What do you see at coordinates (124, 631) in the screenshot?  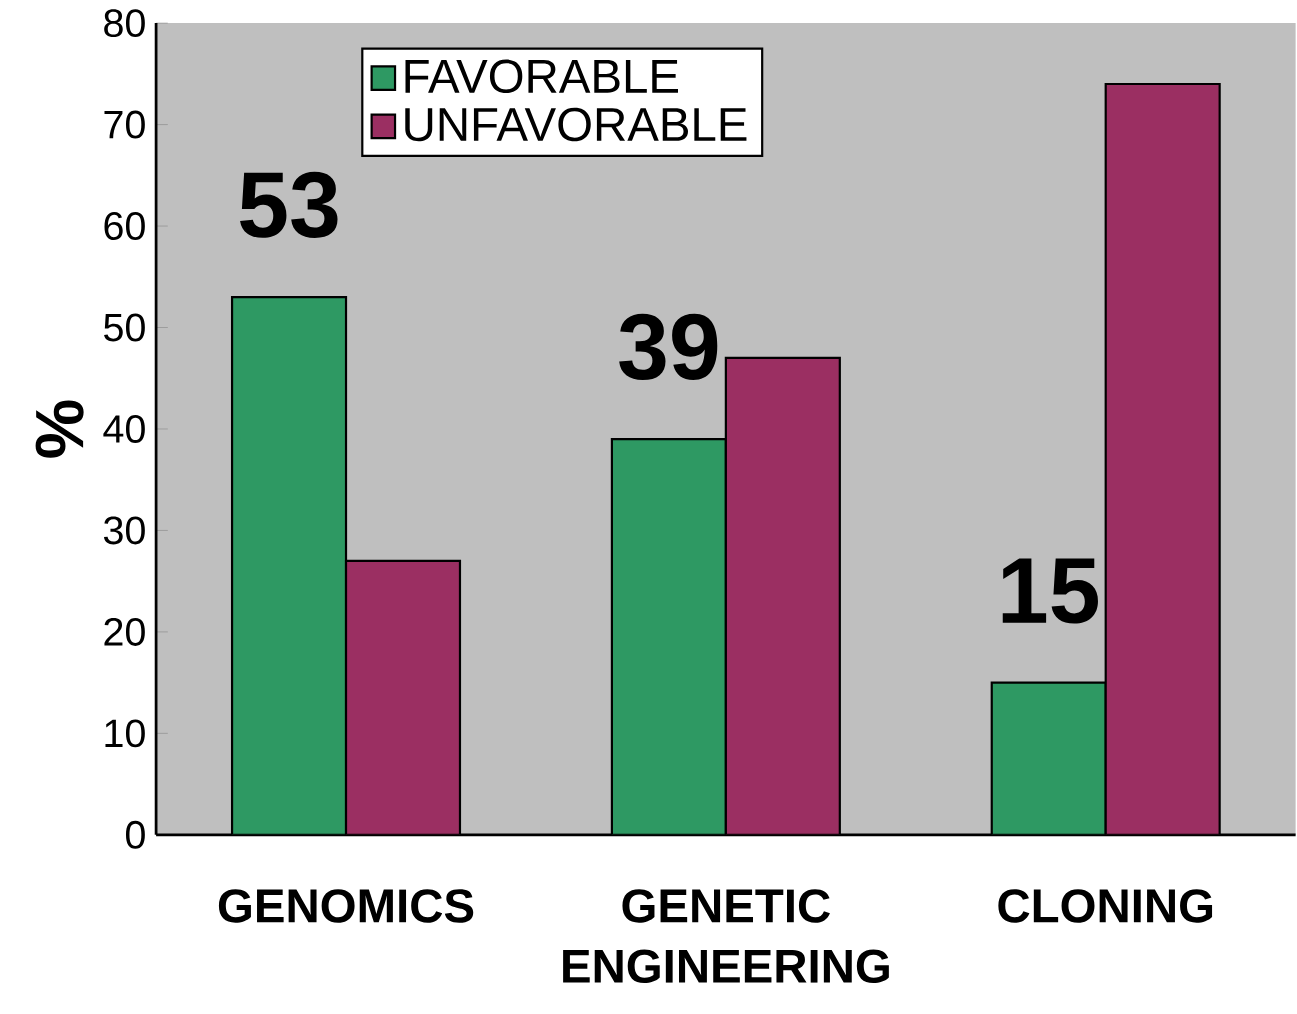 I see `y-tick-label: 20` at bounding box center [124, 631].